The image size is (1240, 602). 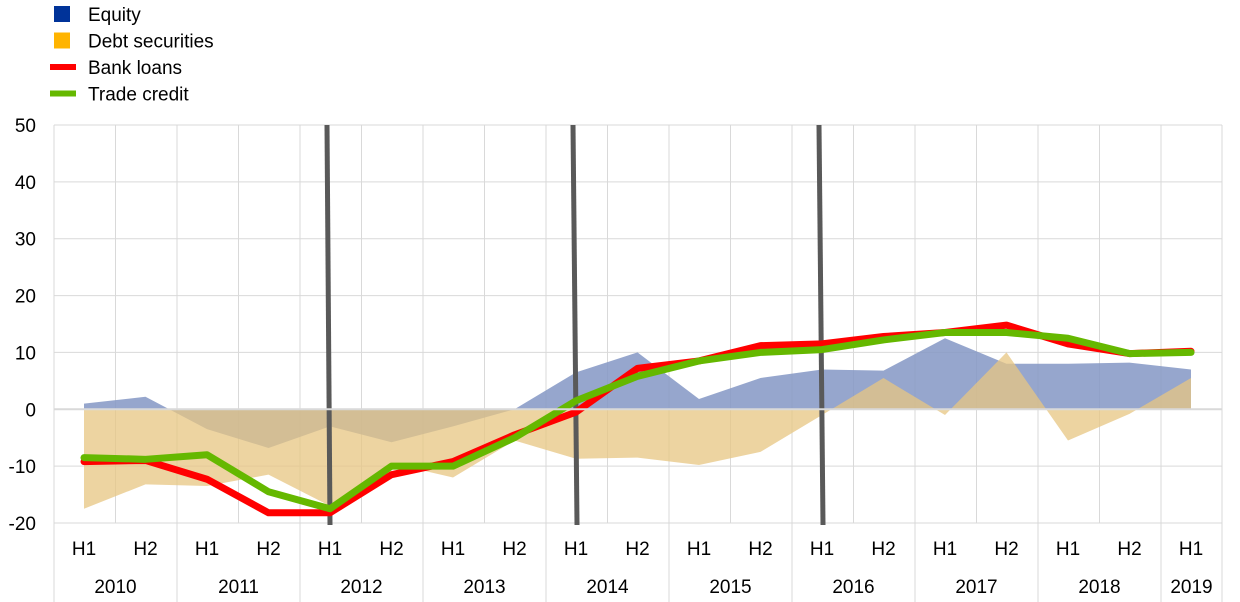 What do you see at coordinates (151, 42) in the screenshot?
I see `legend-label-debt-securities: Debt securities` at bounding box center [151, 42].